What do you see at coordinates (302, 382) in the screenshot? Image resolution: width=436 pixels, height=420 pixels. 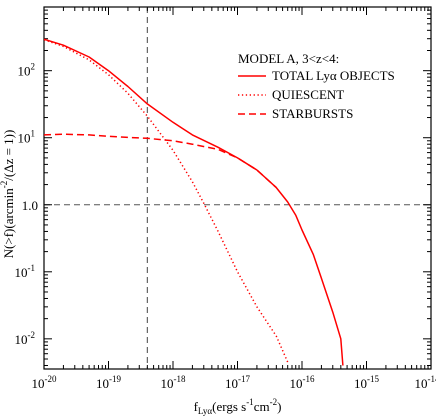 I see `x-tick-label: 10-16` at bounding box center [302, 382].